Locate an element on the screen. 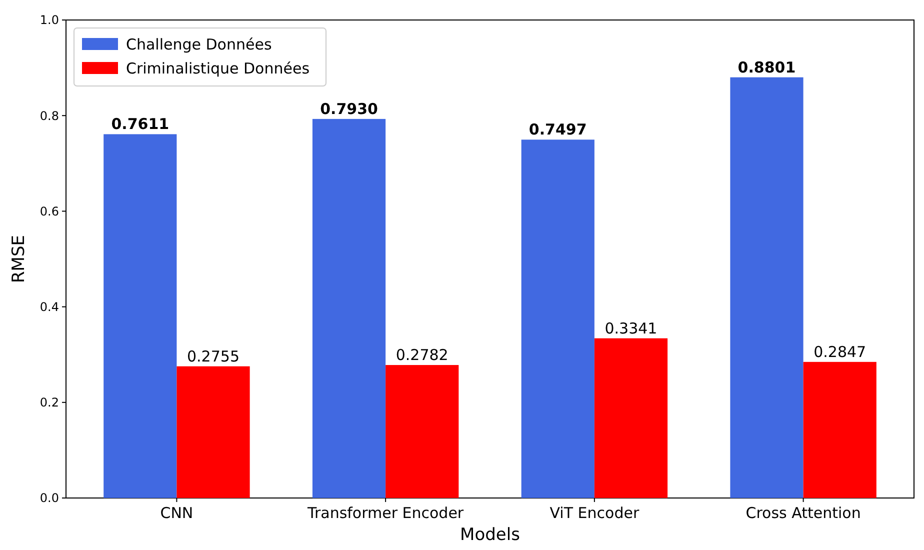 The width and height of the screenshot is (924, 550). x-axis-title: Models is located at coordinates (490, 535).